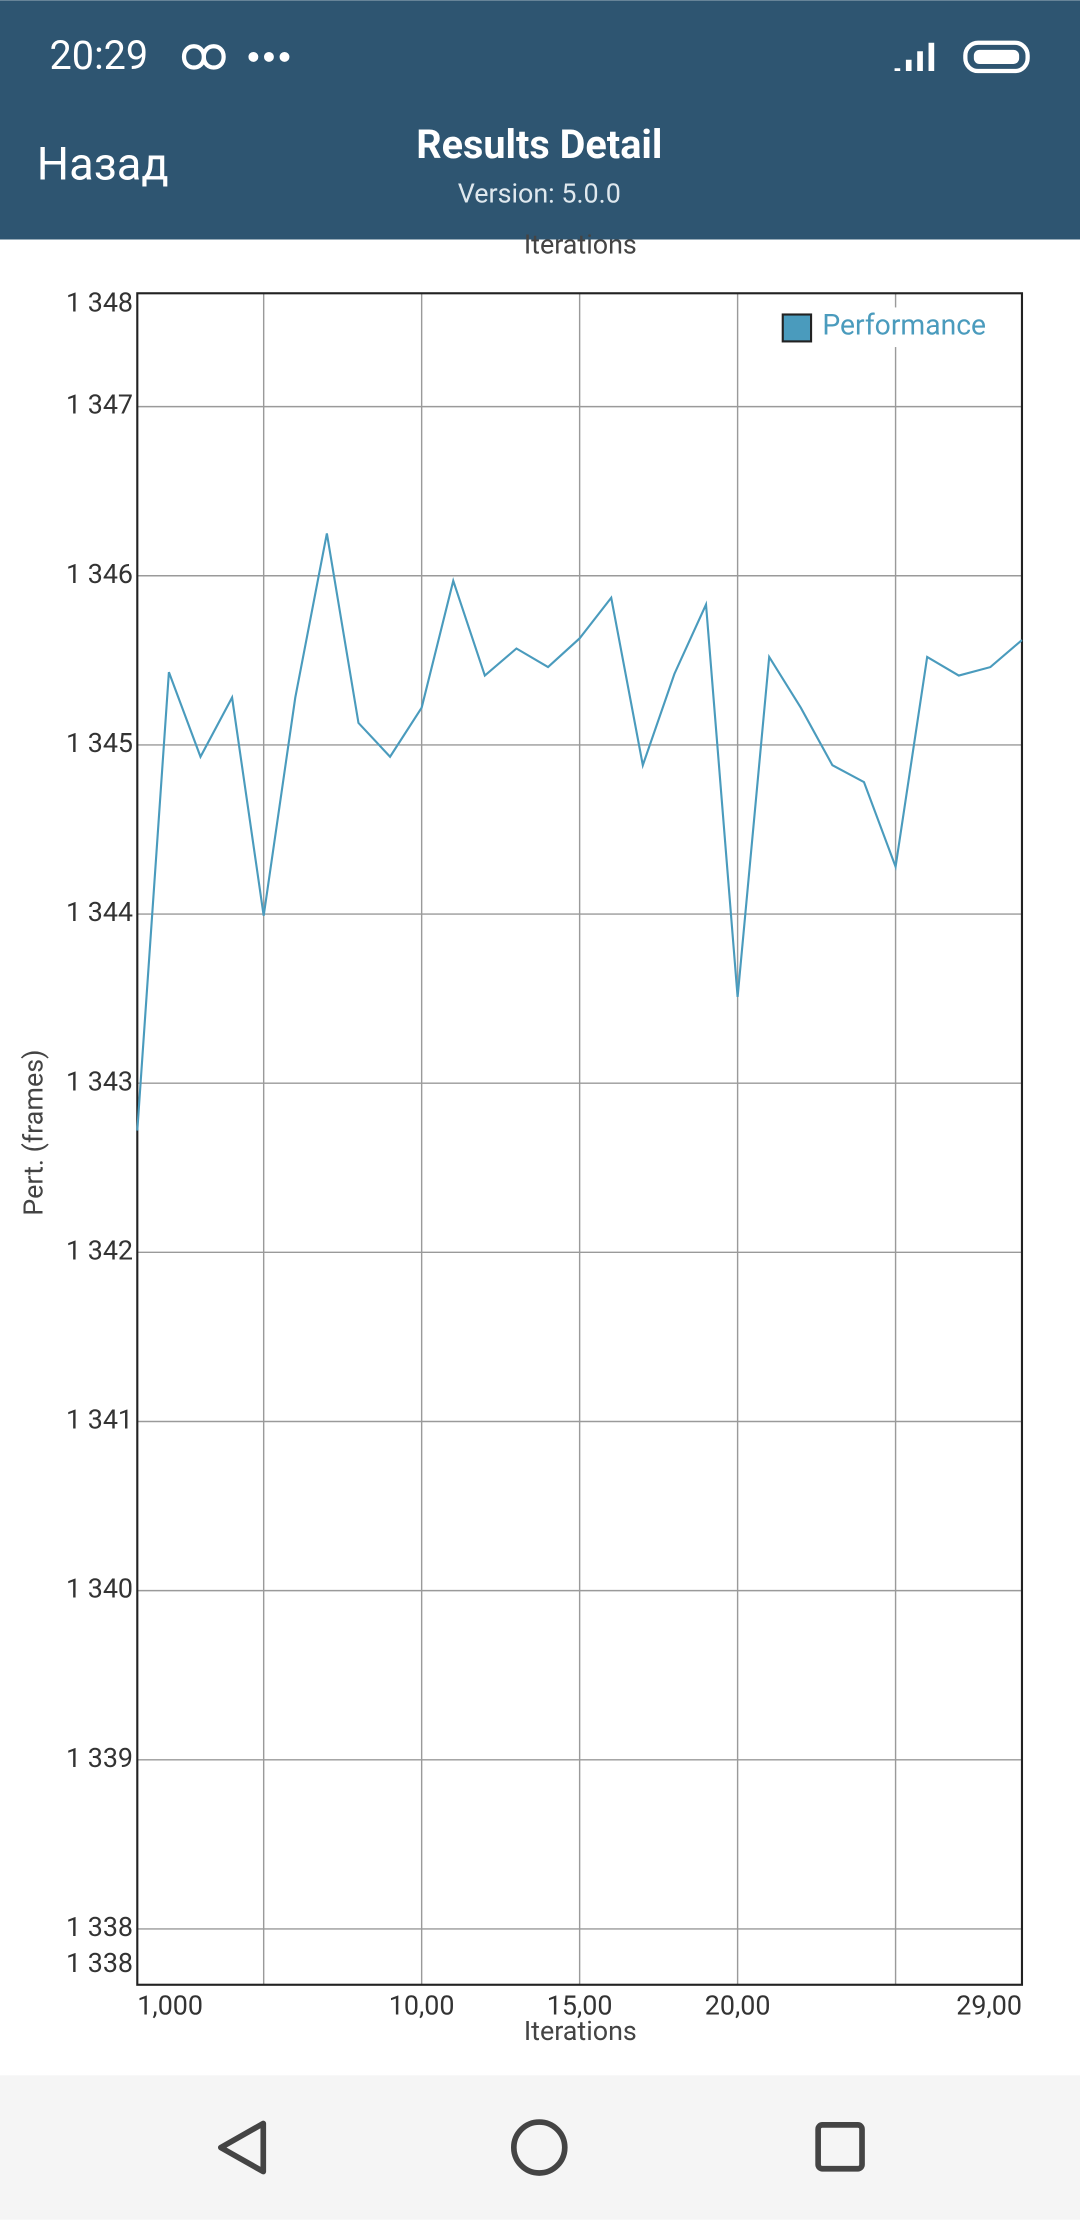  I want to click on legend-label: Performance, so click(904, 325).